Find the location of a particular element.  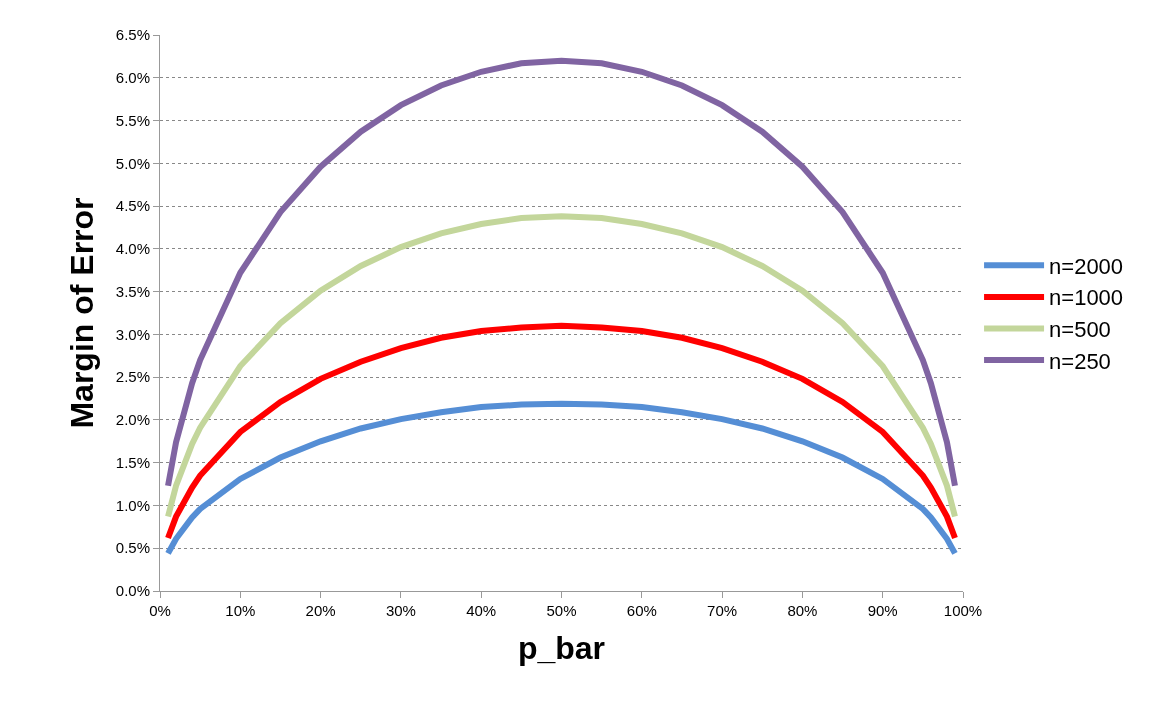

y-tick-label: 6.0% is located at coordinates (132, 78).